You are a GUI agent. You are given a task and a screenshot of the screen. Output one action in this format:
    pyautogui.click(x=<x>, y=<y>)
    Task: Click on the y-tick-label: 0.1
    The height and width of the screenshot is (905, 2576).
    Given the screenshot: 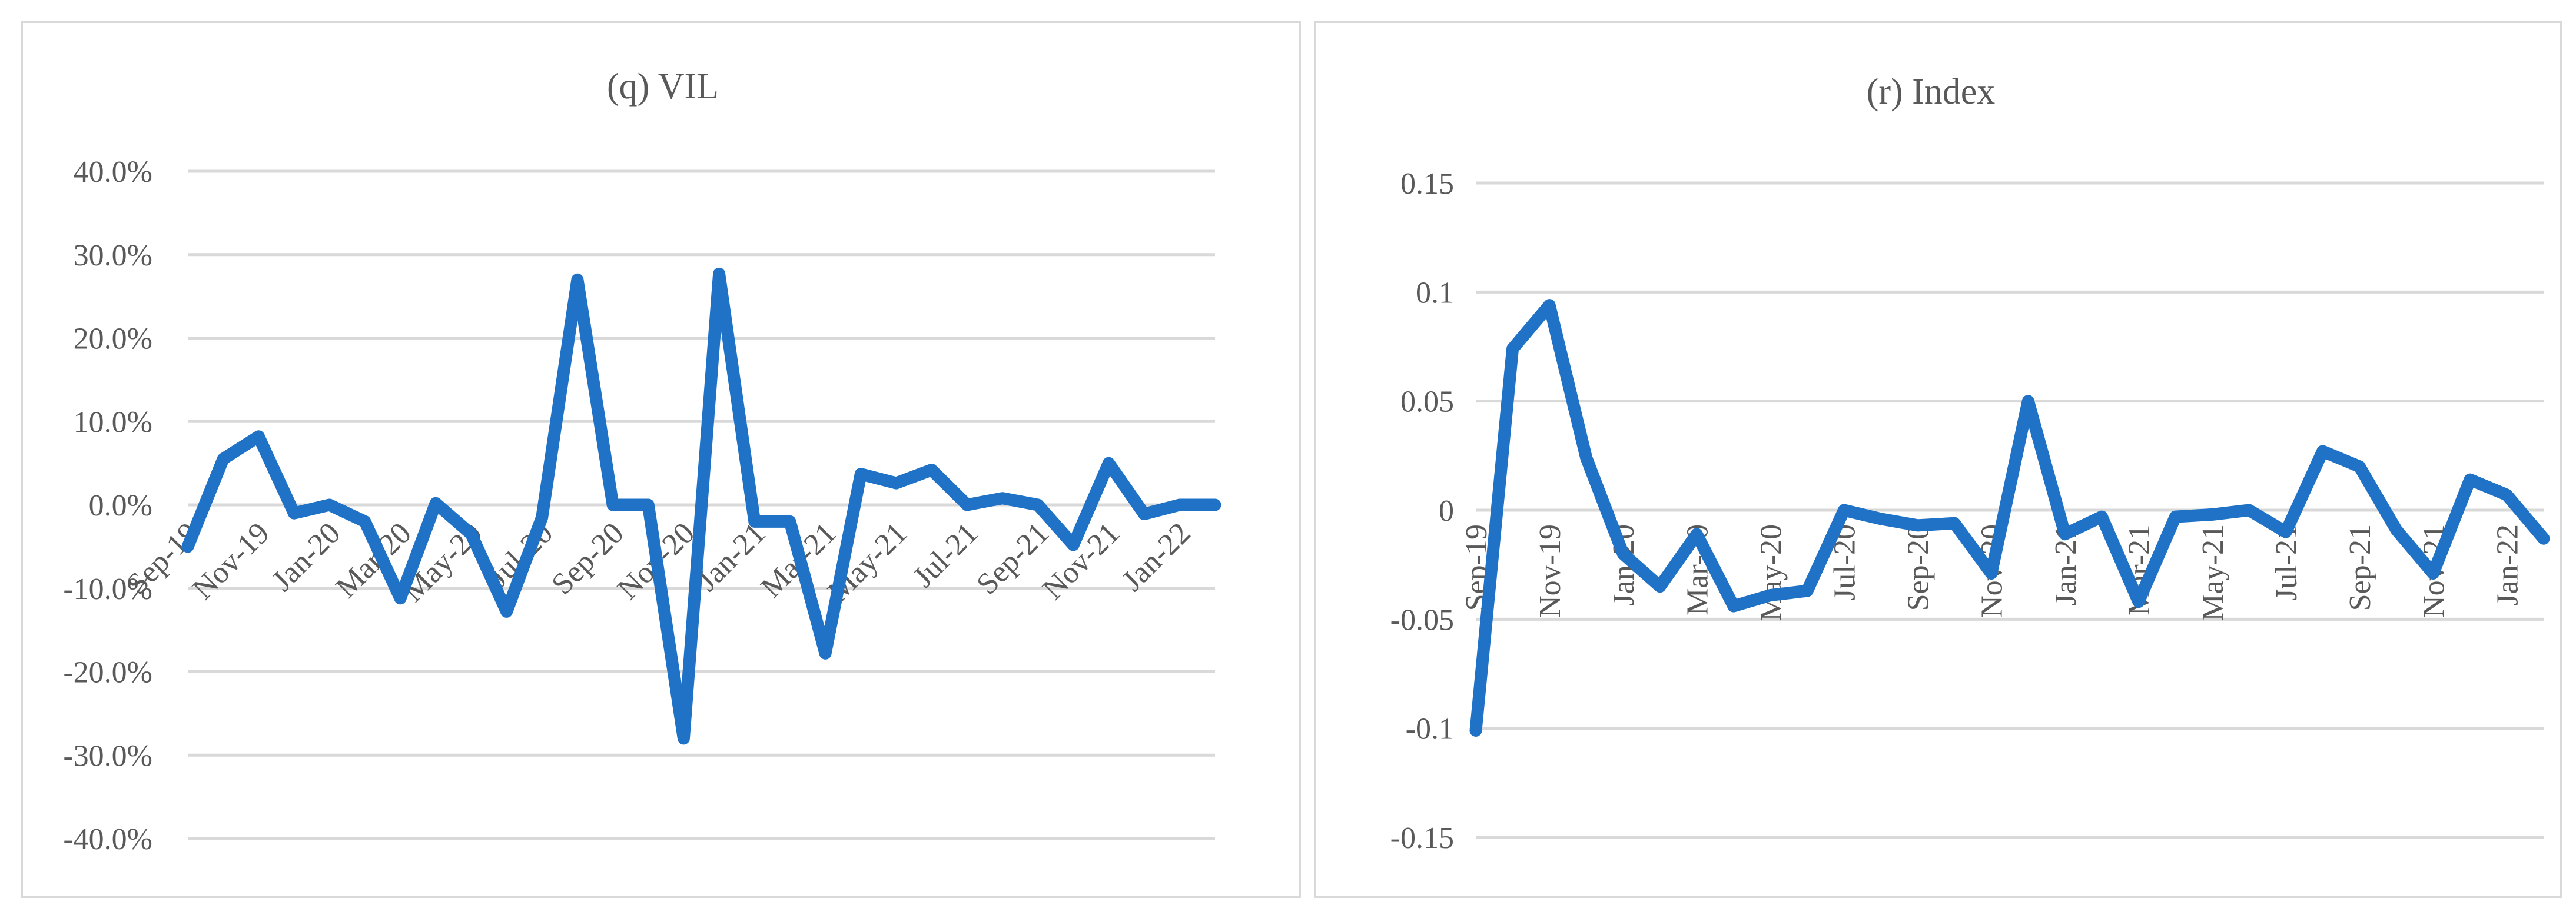 What is the action you would take?
    pyautogui.click(x=1435, y=293)
    